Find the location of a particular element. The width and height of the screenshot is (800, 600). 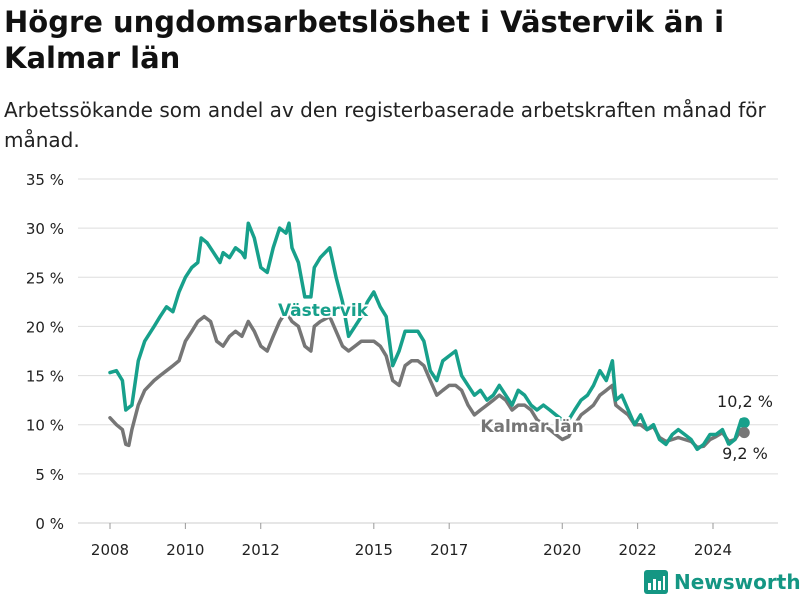

y-tick-label: 0 % is located at coordinates (49, 524).